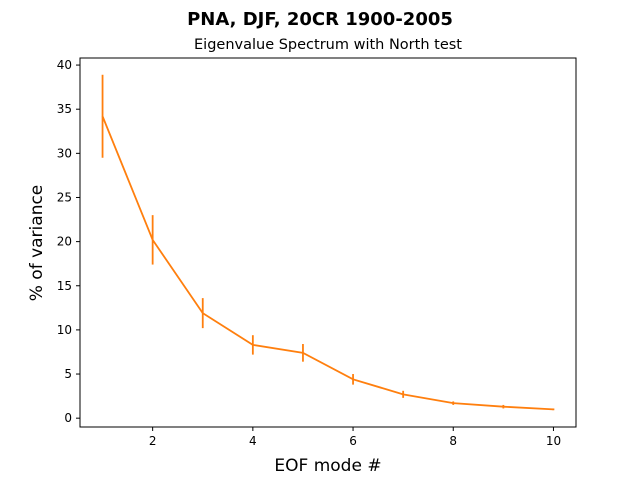 This screenshot has height=480, width=640. I want to click on y-tick-label: 40, so click(64, 65).